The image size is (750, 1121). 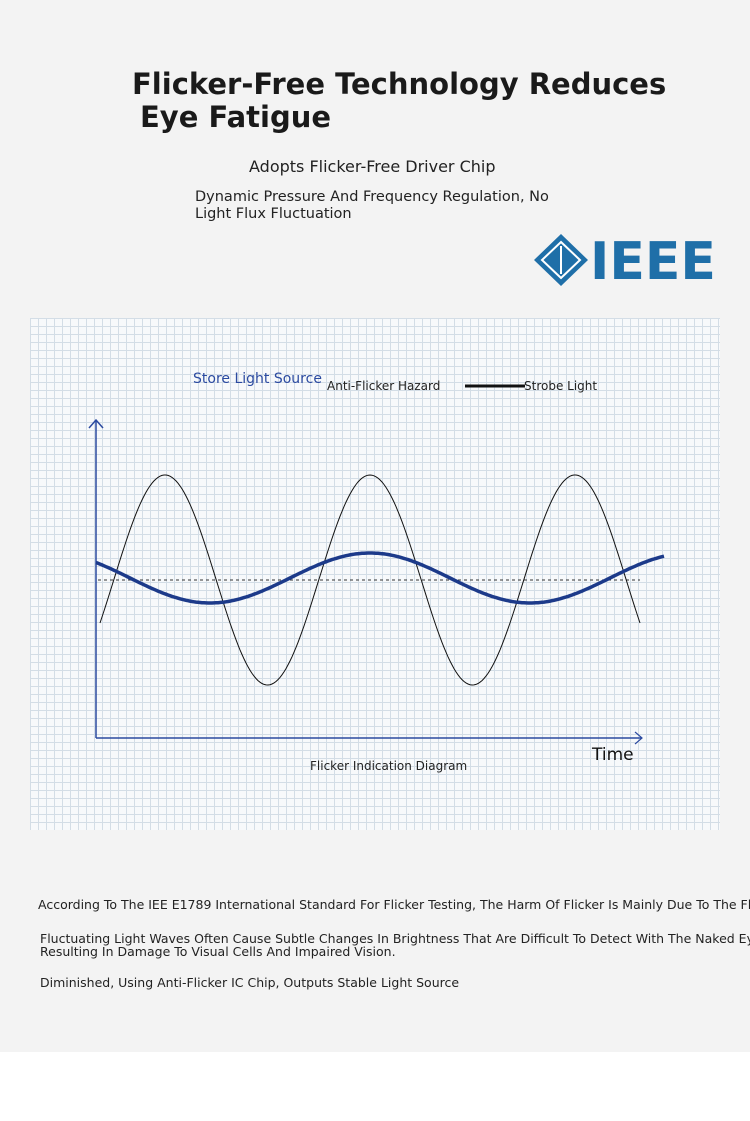 What do you see at coordinates (612, 755) in the screenshot?
I see `x-axis-label: Time` at bounding box center [612, 755].